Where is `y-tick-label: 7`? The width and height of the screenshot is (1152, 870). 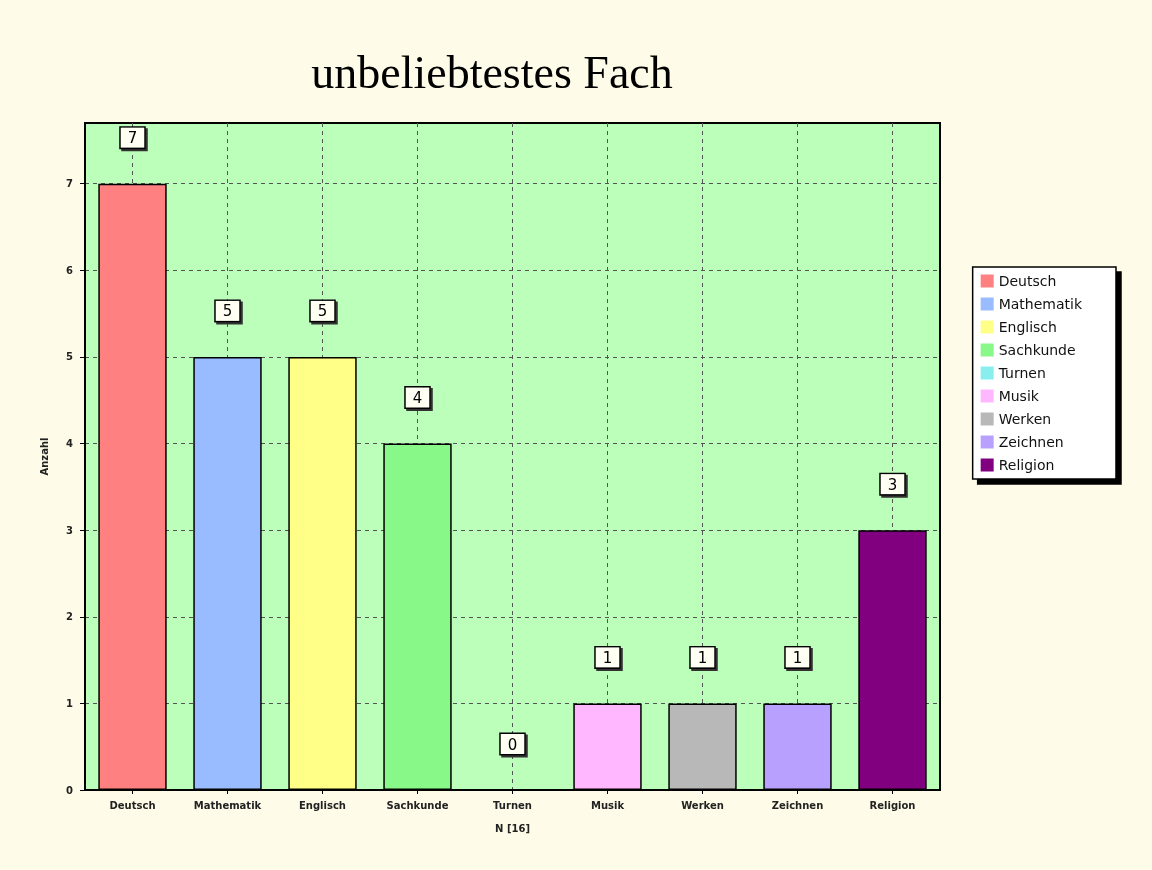
y-tick-label: 7 is located at coordinates (70, 184).